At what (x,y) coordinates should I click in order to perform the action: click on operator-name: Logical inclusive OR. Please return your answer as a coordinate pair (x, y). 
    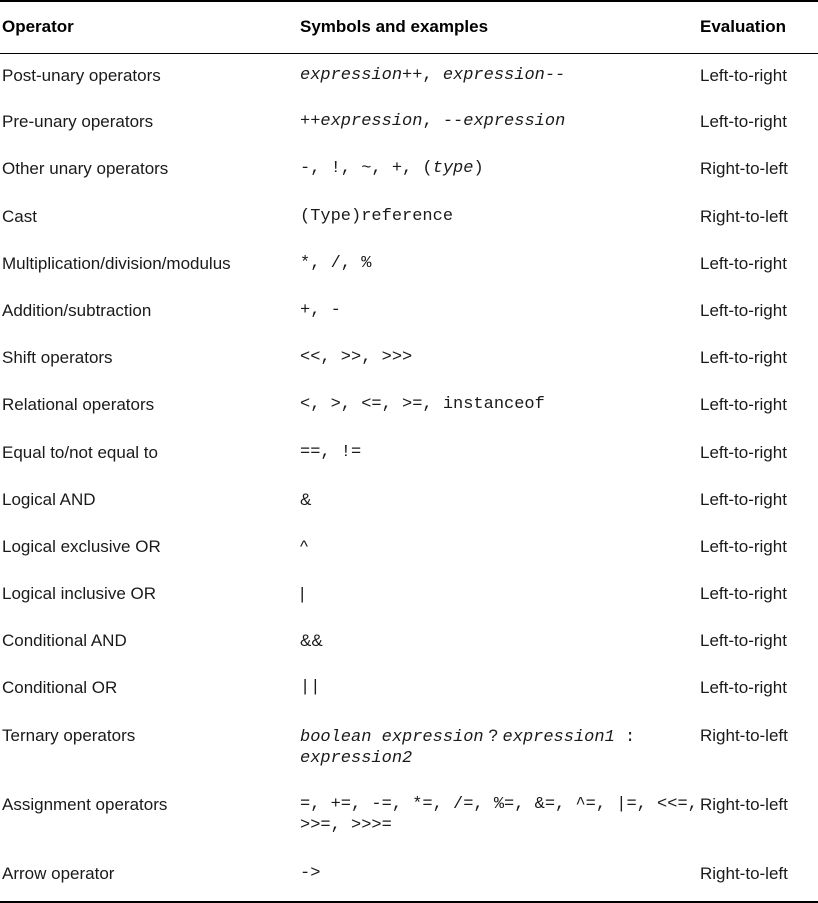
    Looking at the image, I should click on (79, 594).